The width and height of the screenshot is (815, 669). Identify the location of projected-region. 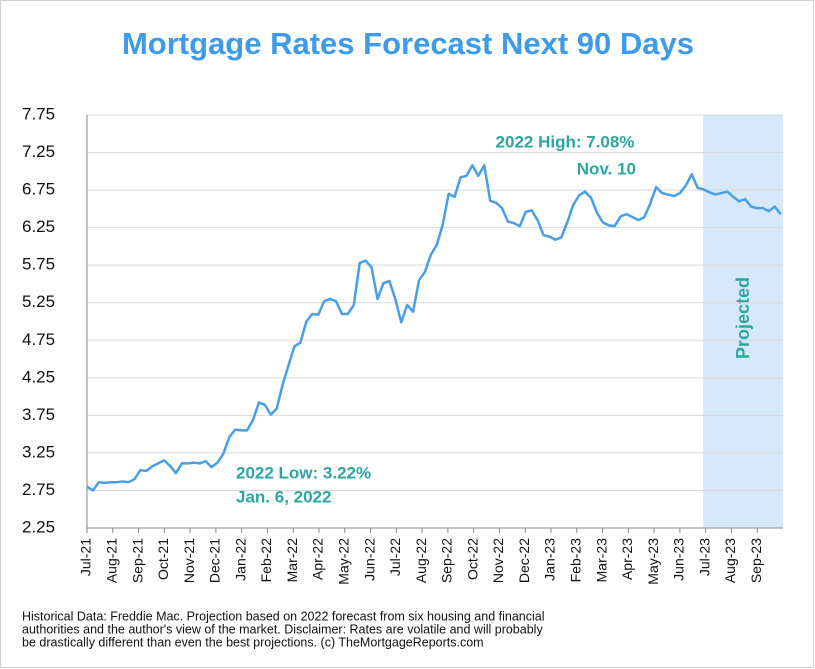
(743, 321).